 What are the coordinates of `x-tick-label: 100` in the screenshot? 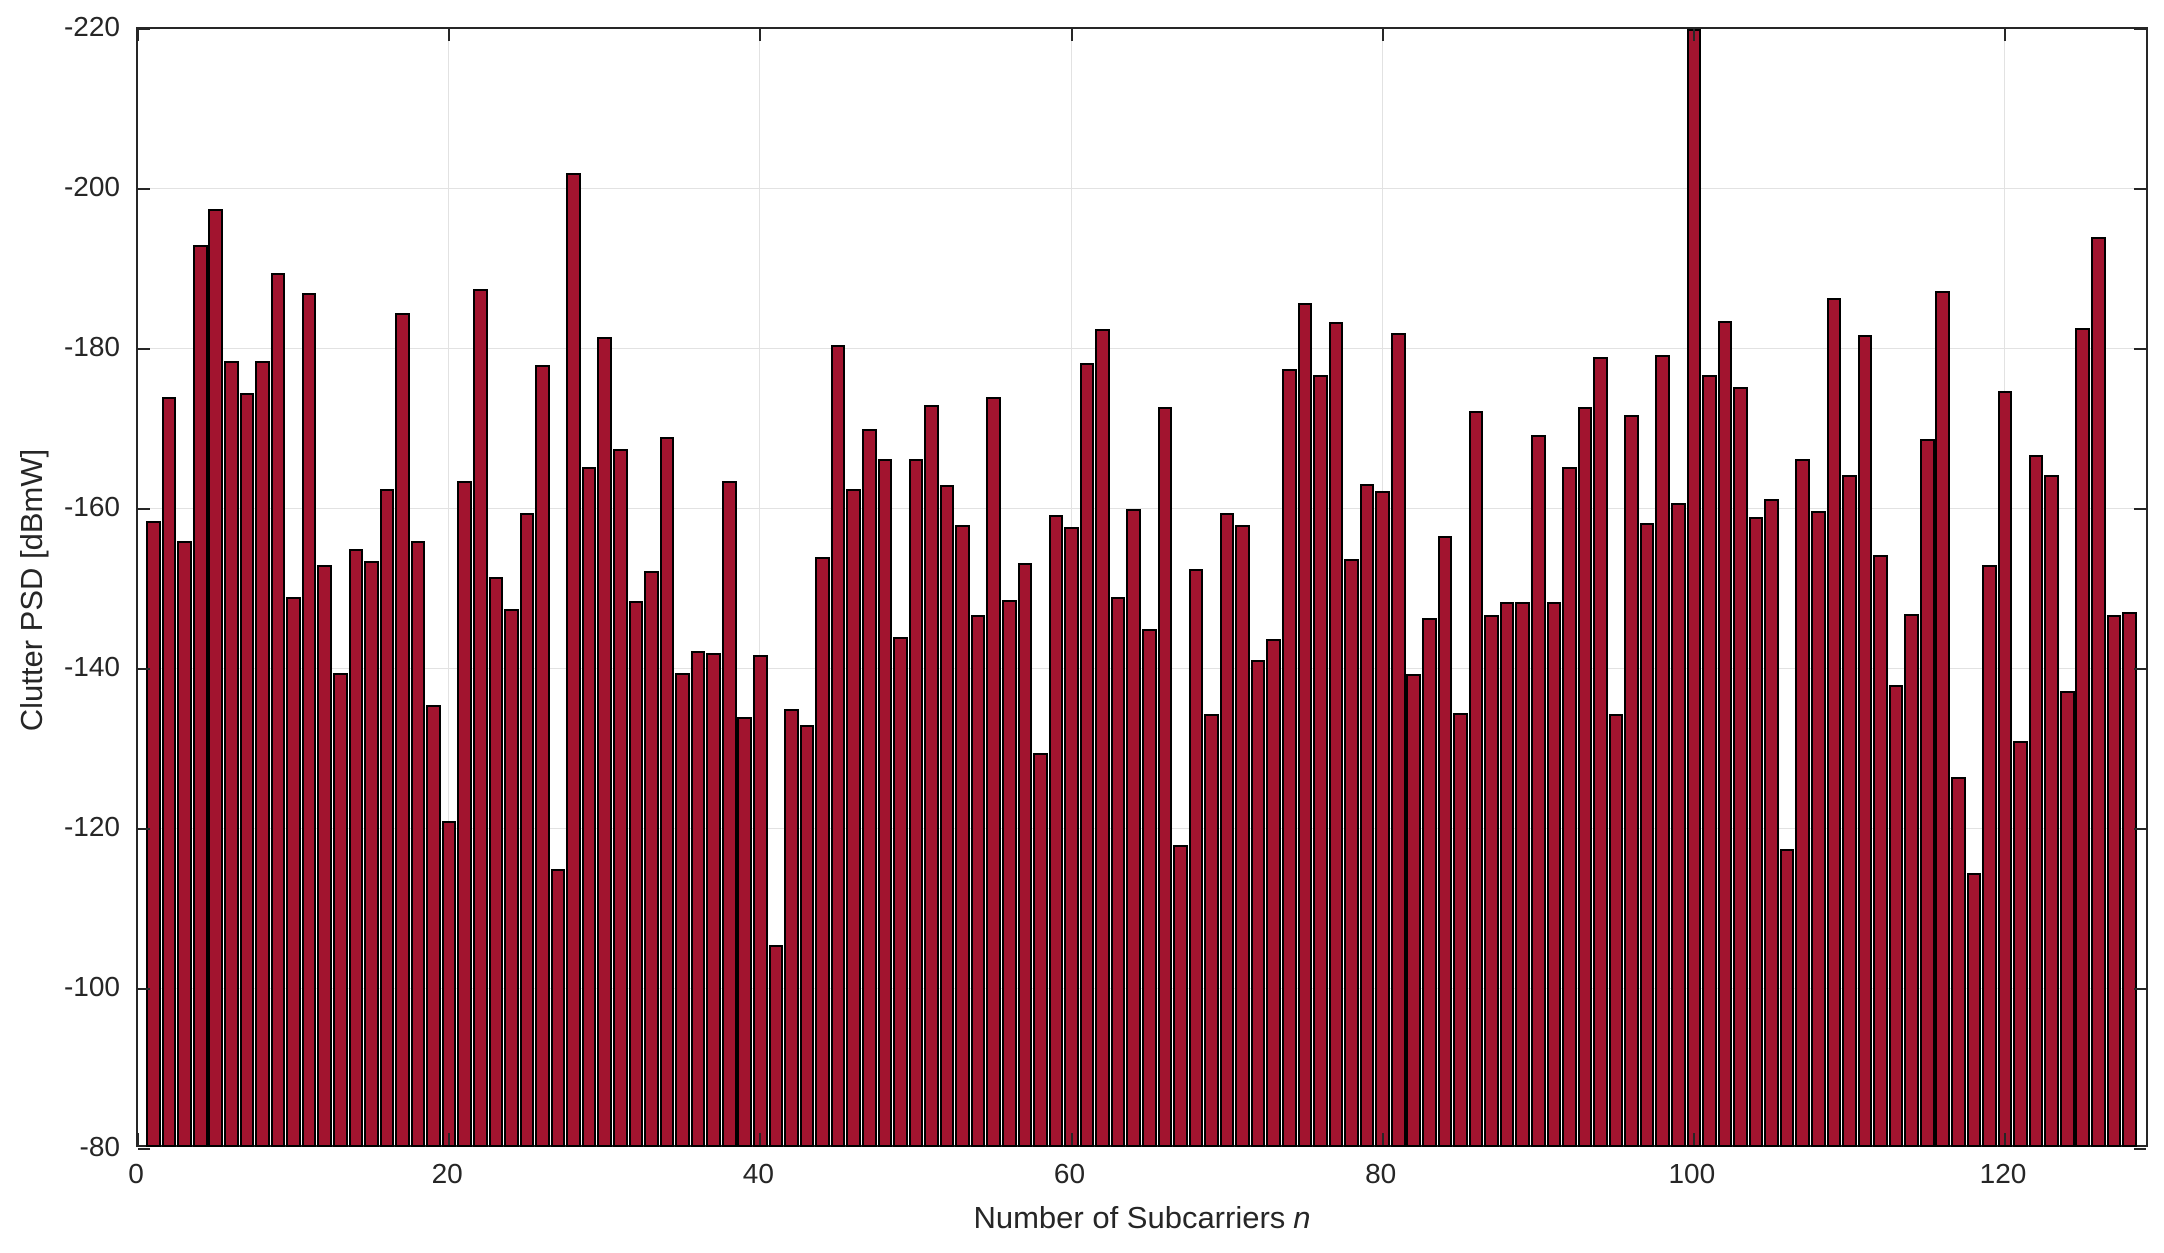 It's located at (1692, 1173).